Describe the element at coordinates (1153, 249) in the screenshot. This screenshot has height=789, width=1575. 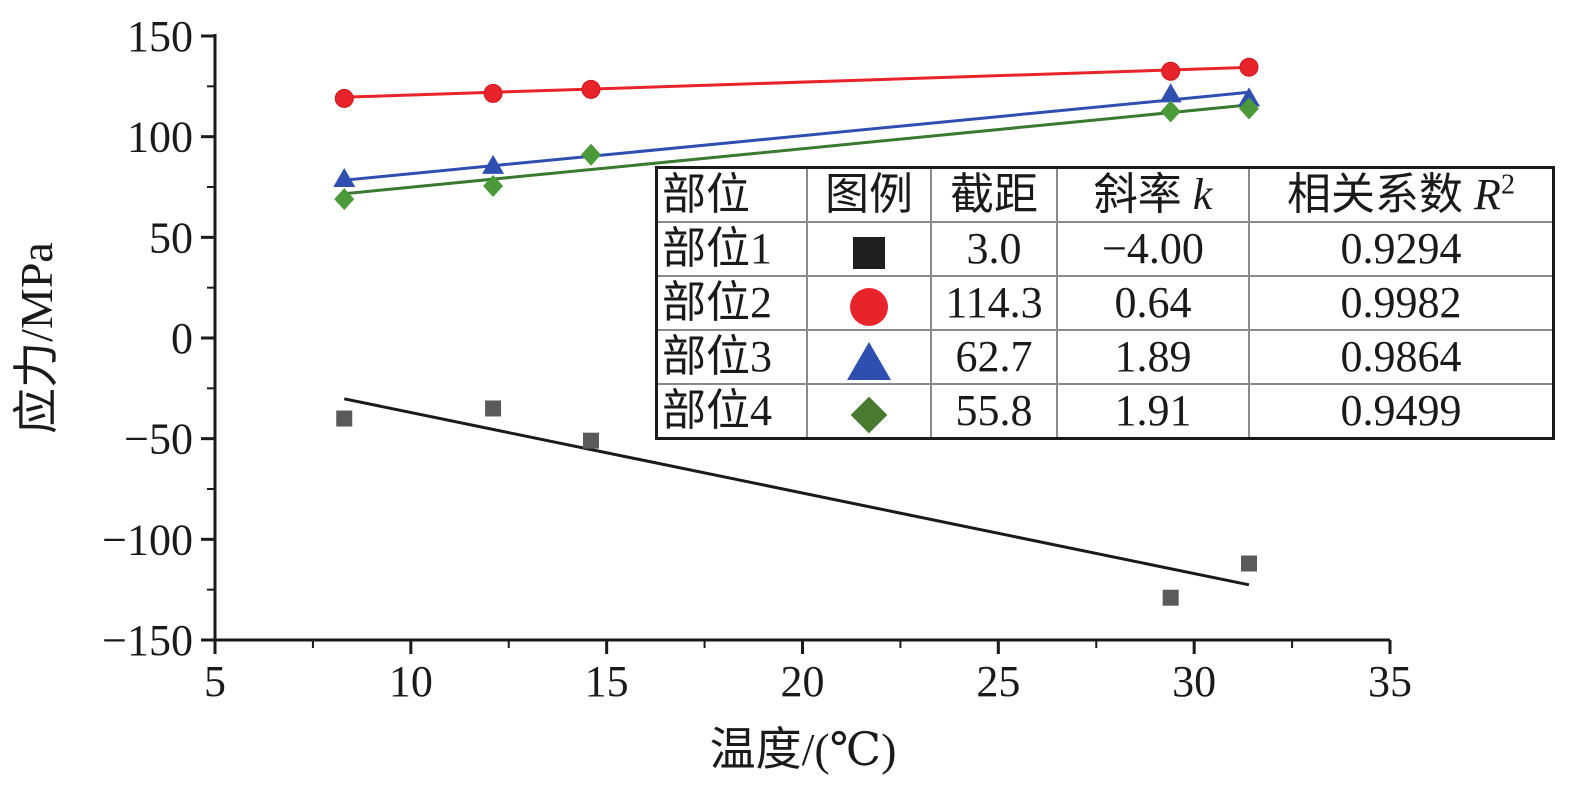
I see `legend-slope: −4.00` at that location.